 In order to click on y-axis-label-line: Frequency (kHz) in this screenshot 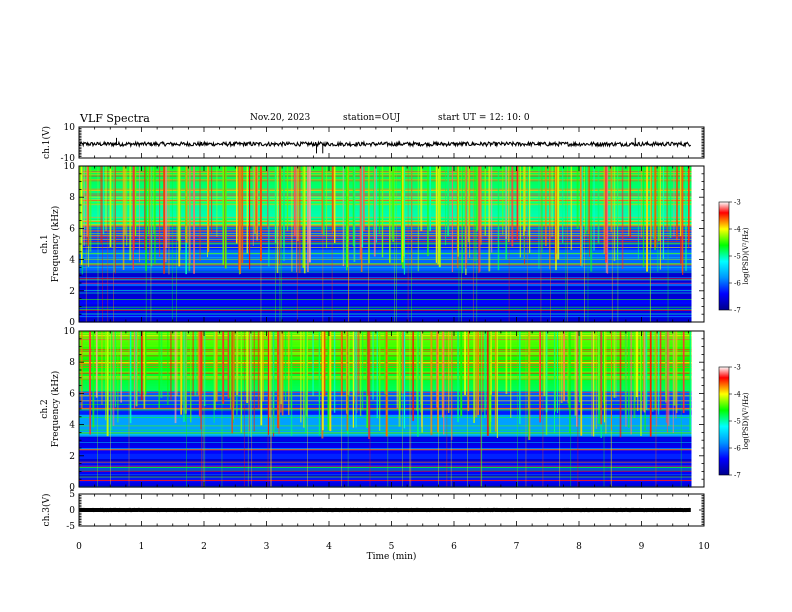, I will do `click(55, 409)`.